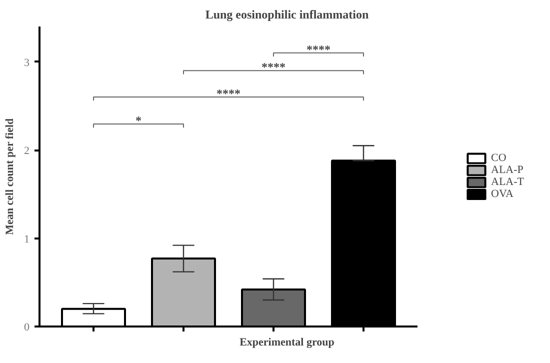 Image resolution: width=550 pixels, height=363 pixels. I want to click on chart-title: Lung eosinophilic inflammation, so click(287, 15).